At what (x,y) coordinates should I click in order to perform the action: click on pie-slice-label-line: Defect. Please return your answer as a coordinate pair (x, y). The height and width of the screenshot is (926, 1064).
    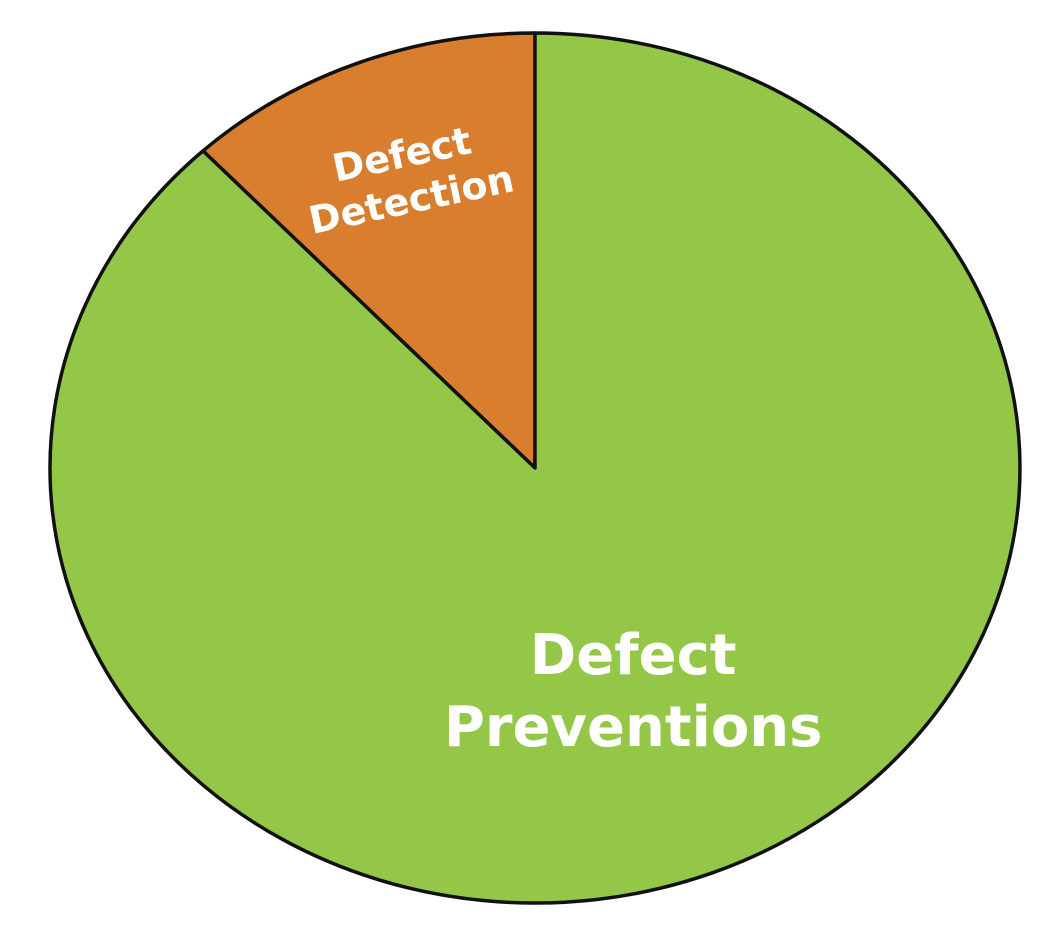
    Looking at the image, I should click on (633, 655).